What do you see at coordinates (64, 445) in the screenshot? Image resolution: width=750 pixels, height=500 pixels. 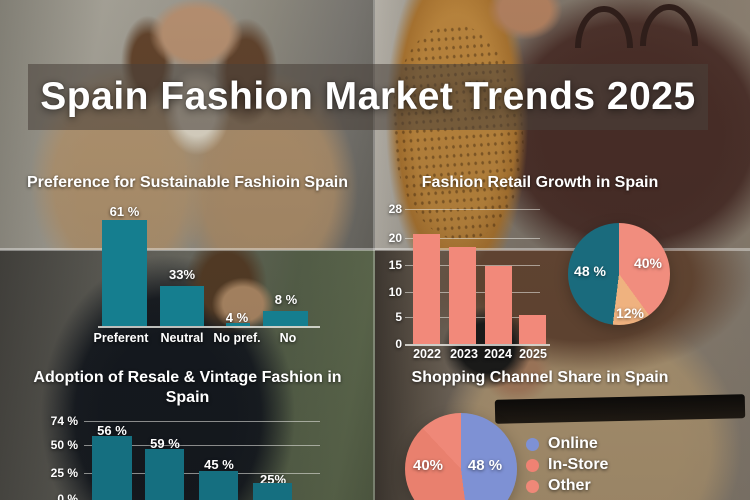 I see `y-axis-tick: 50 %` at bounding box center [64, 445].